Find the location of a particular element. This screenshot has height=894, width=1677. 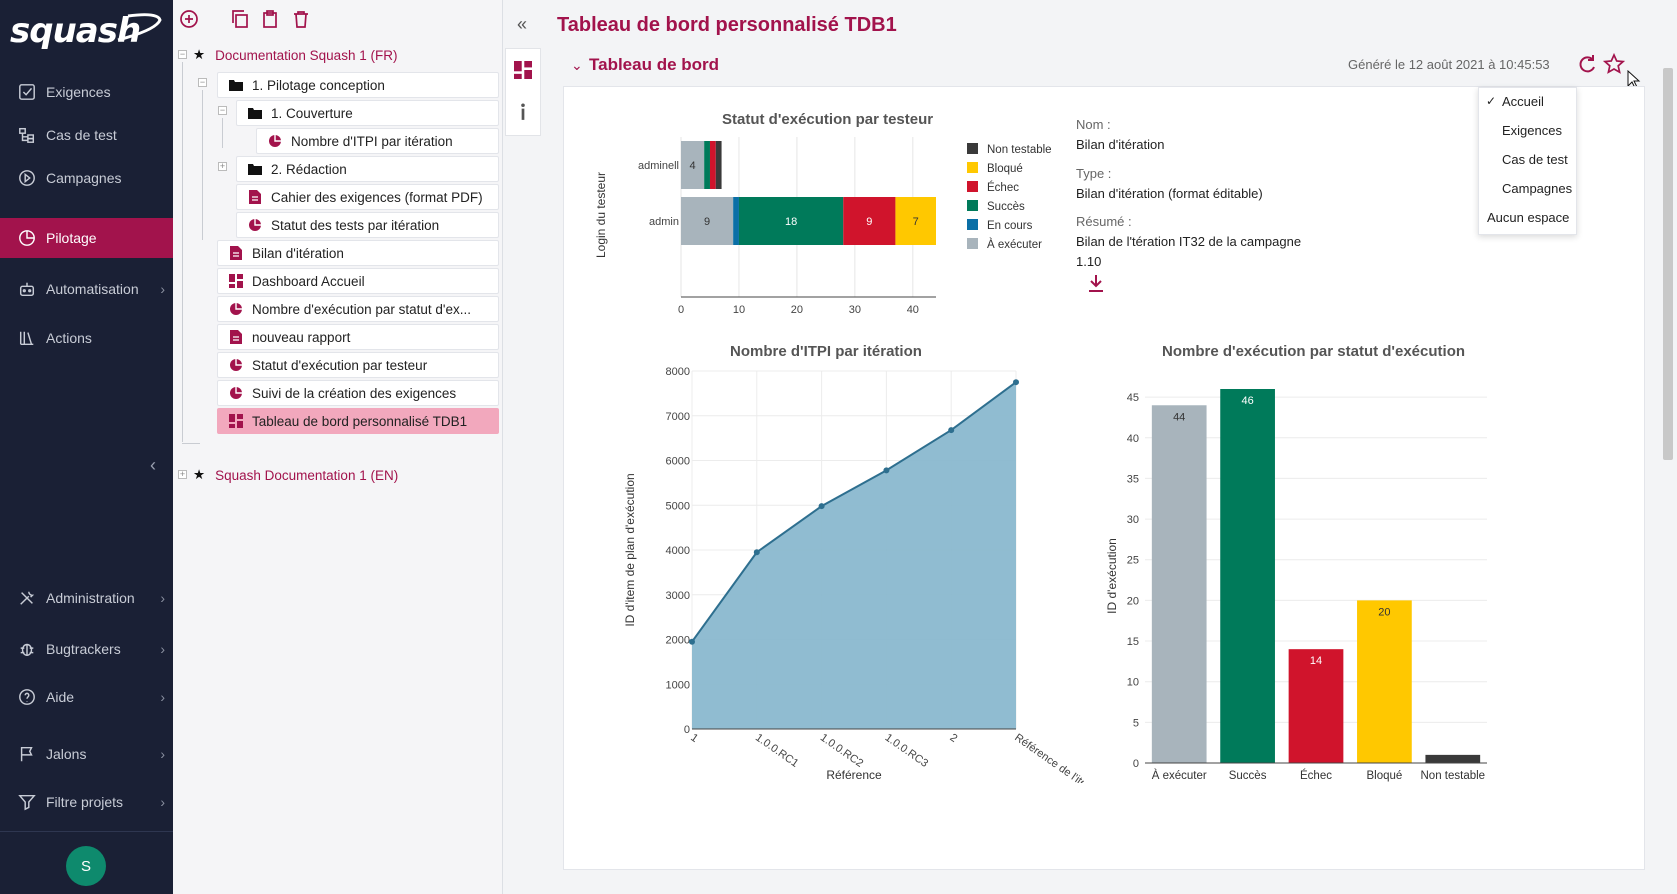

x-tick-label: Succès is located at coordinates (1248, 776).